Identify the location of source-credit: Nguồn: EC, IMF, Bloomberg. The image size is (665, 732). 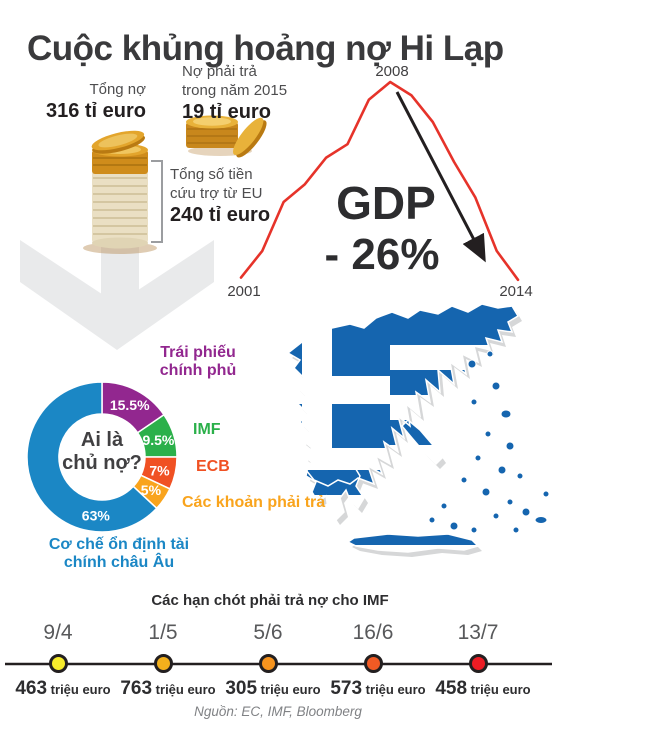
(278, 711).